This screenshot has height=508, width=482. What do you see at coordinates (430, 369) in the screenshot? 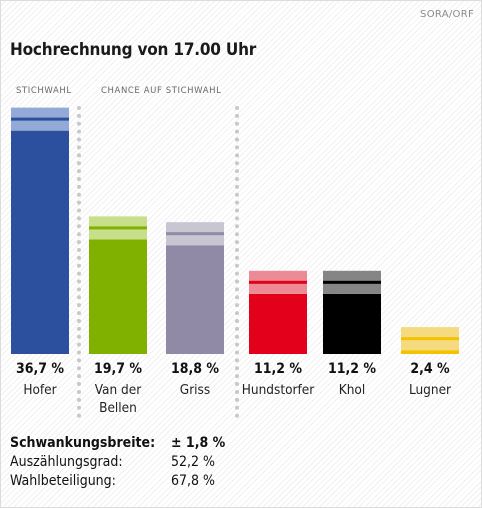
I see `value-label-lugner: 2,4 %` at bounding box center [430, 369].